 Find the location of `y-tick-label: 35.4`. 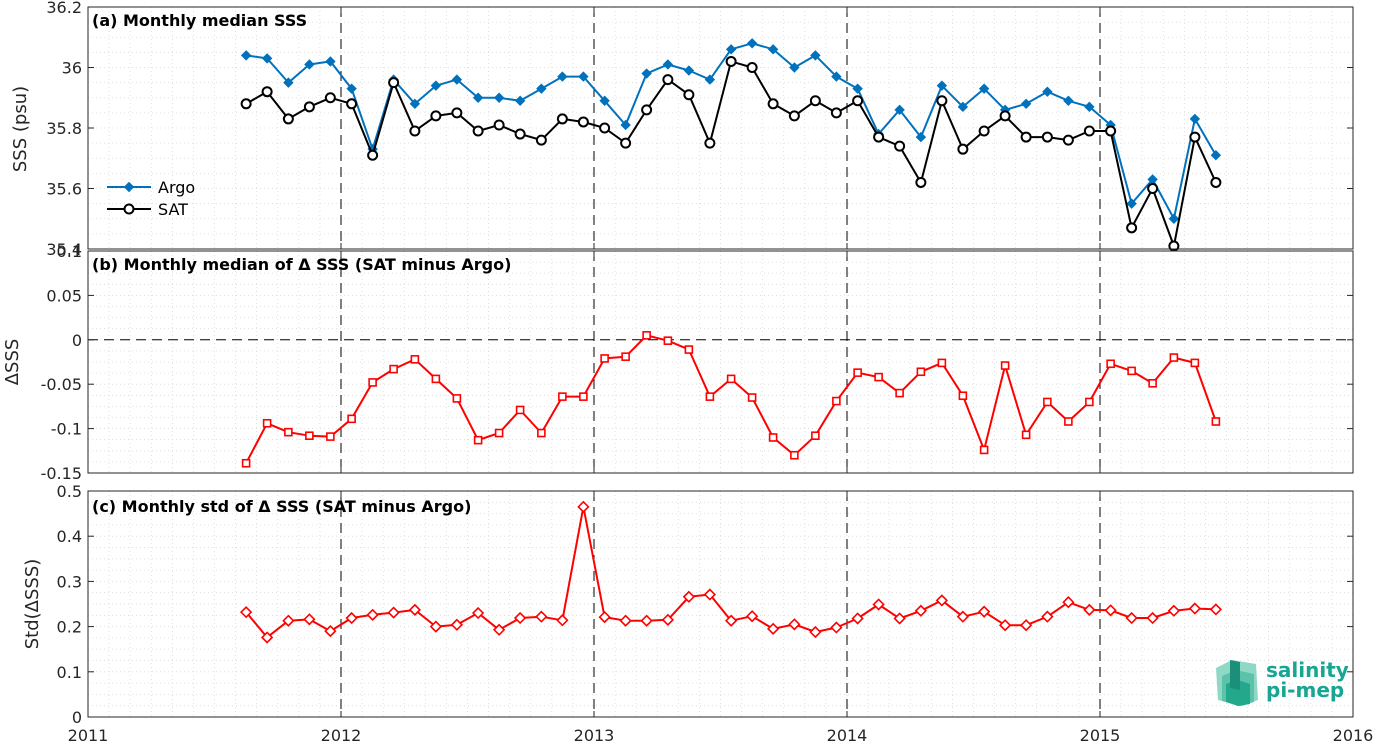

y-tick-label: 35.4 is located at coordinates (64, 249).